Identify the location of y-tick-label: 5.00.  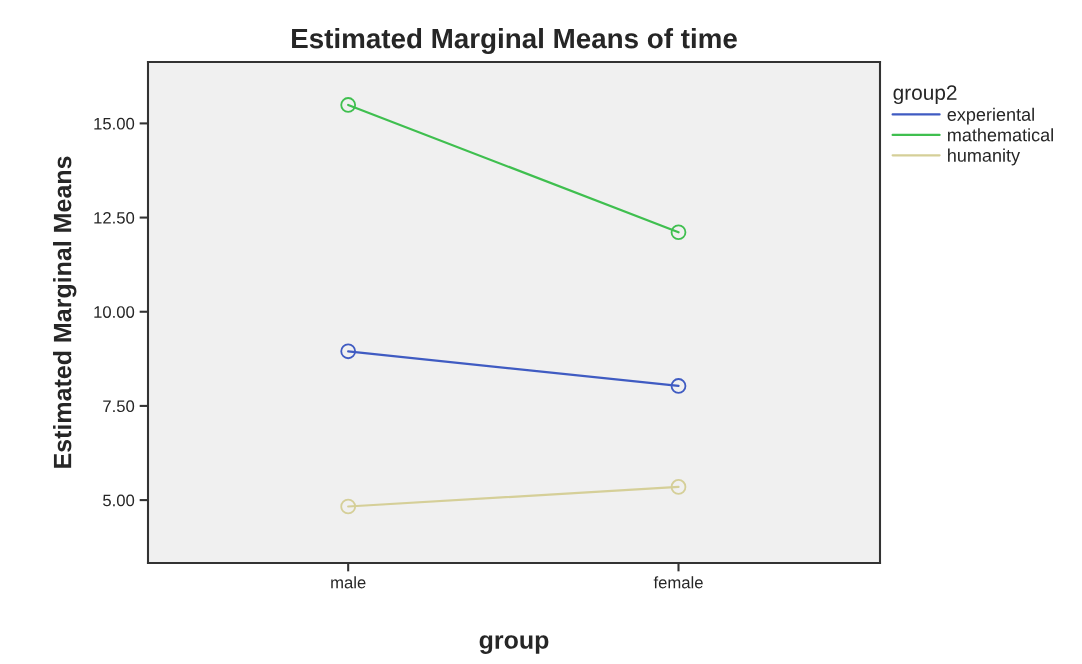
(119, 500).